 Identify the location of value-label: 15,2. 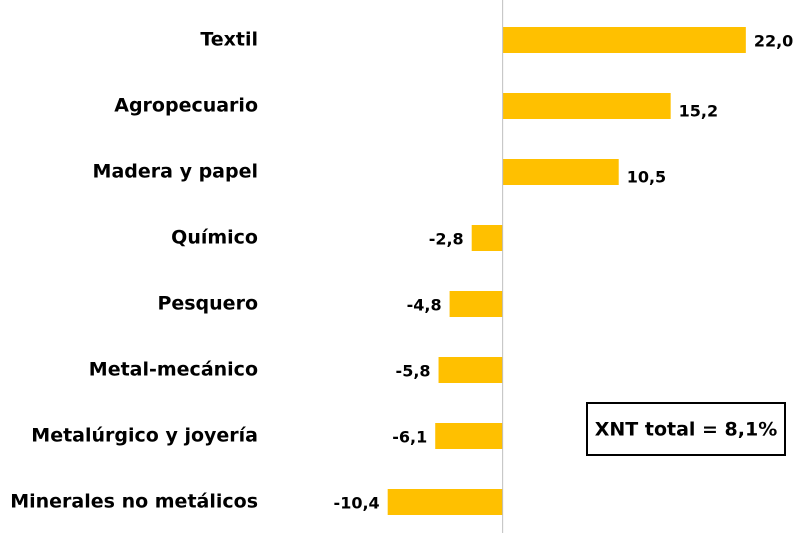
(698, 111).